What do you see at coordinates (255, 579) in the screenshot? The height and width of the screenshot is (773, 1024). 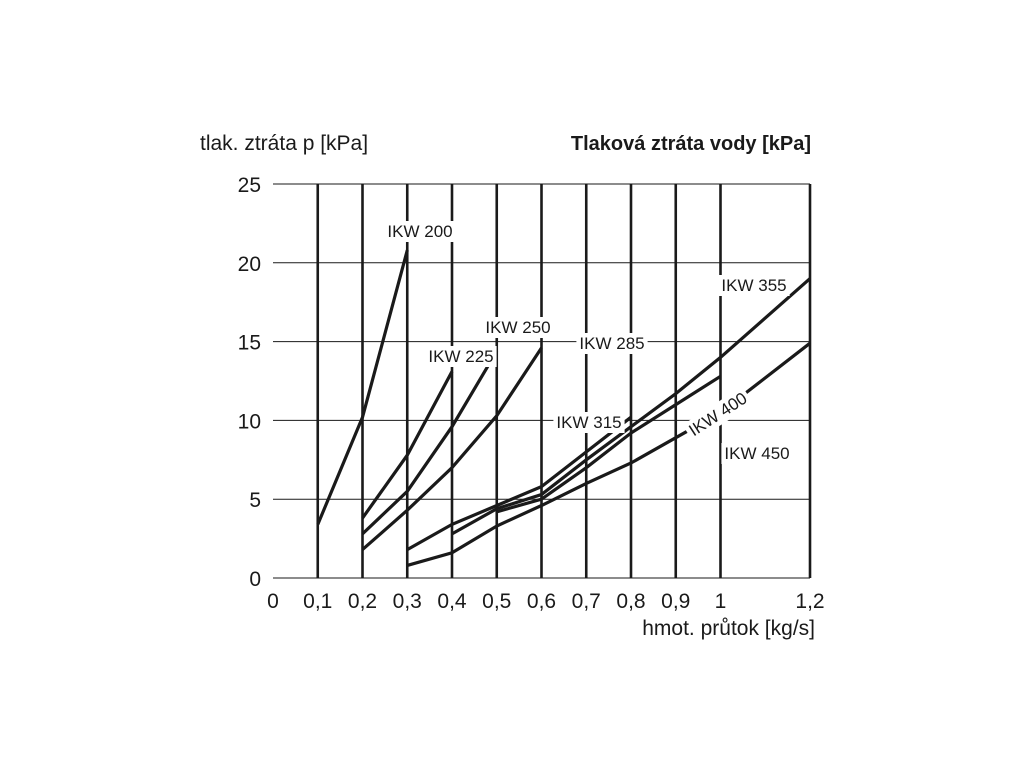 I see `y-tick-label: 0` at bounding box center [255, 579].